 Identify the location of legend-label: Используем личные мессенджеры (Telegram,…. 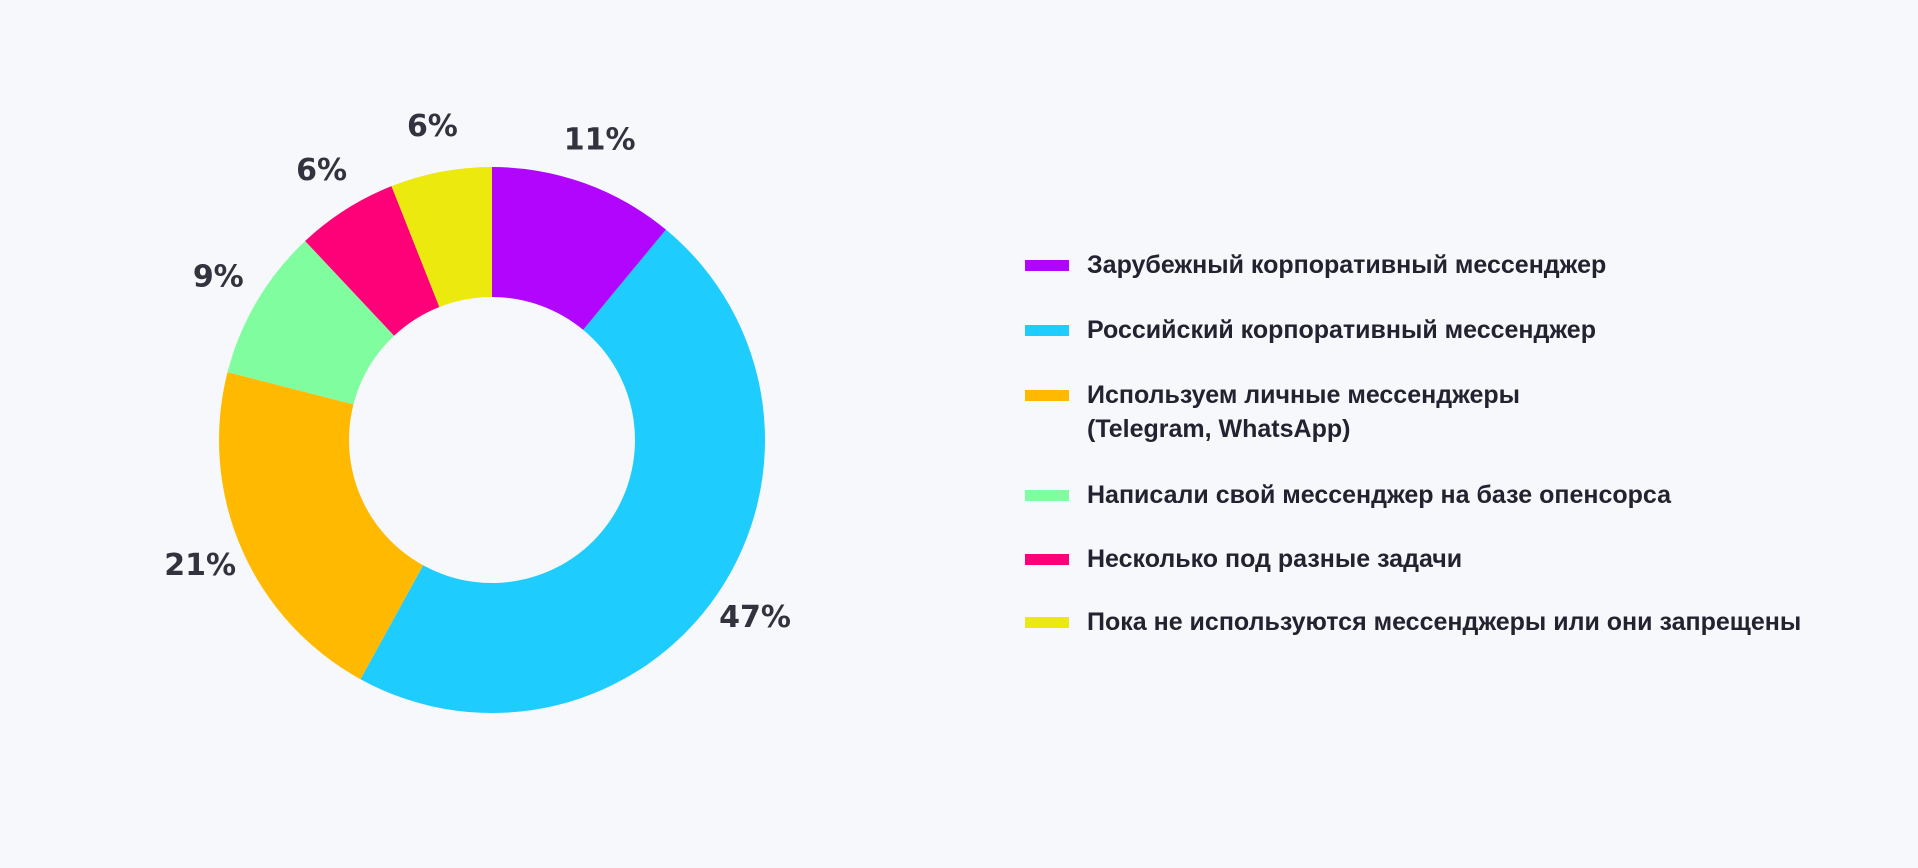
(1303, 412).